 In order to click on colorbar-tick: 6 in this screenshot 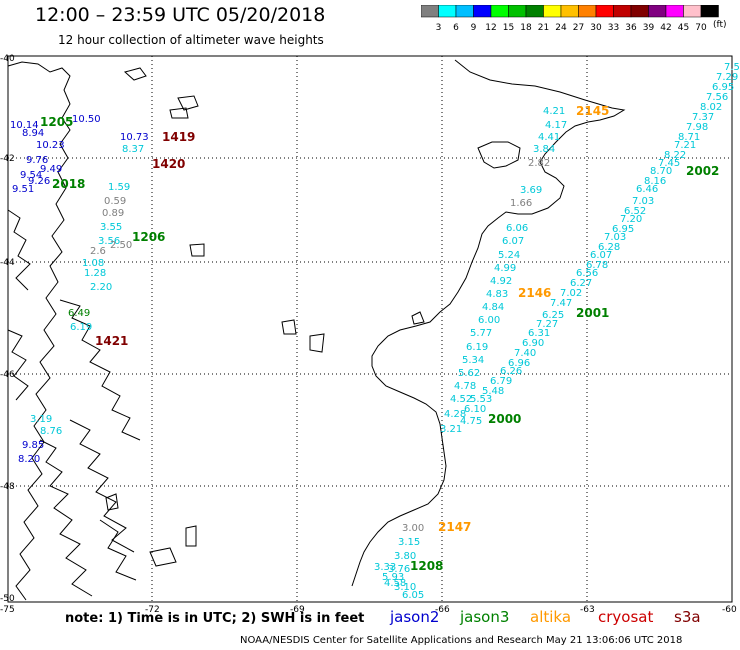, I will do `click(456, 28)`.